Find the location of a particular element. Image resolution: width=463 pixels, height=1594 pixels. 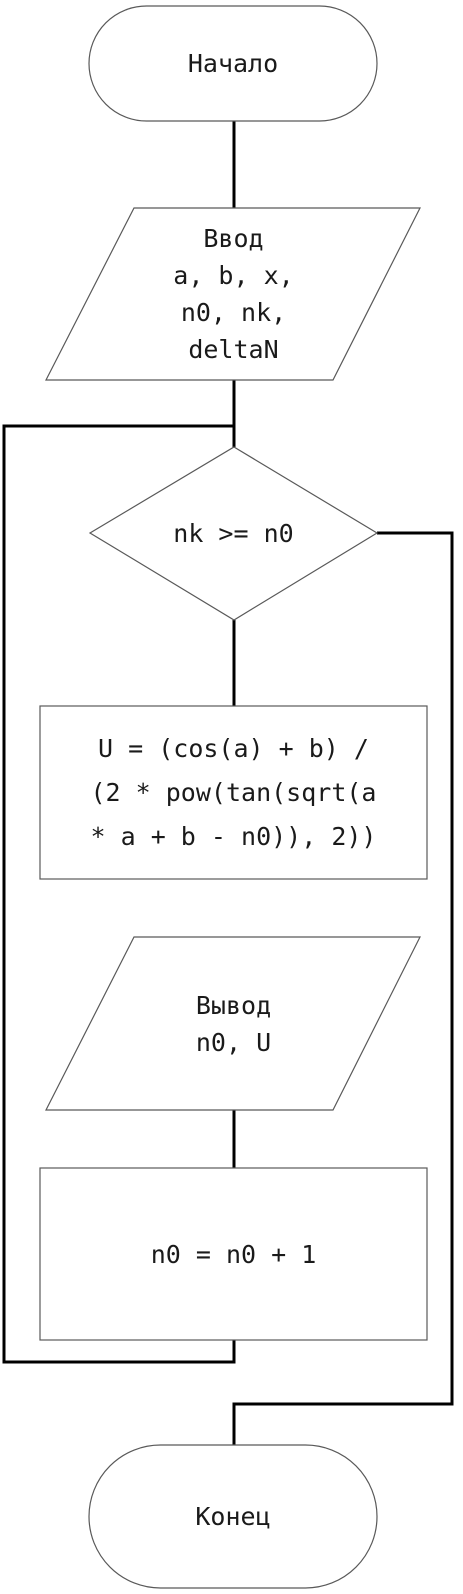

output-label: Вывод n0, U is located at coordinates (233, 1023).